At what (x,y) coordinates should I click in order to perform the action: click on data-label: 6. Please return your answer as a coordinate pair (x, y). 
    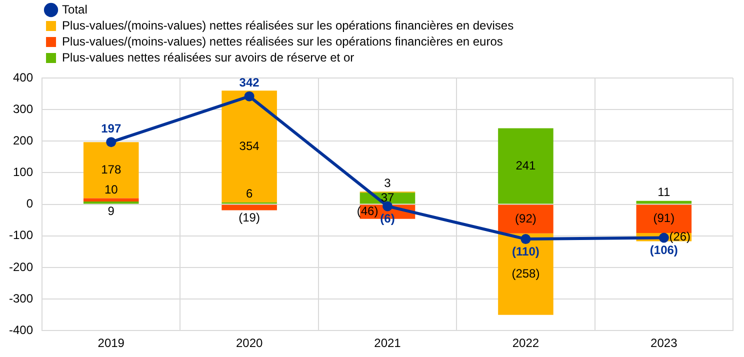
    Looking at the image, I should click on (249, 193).